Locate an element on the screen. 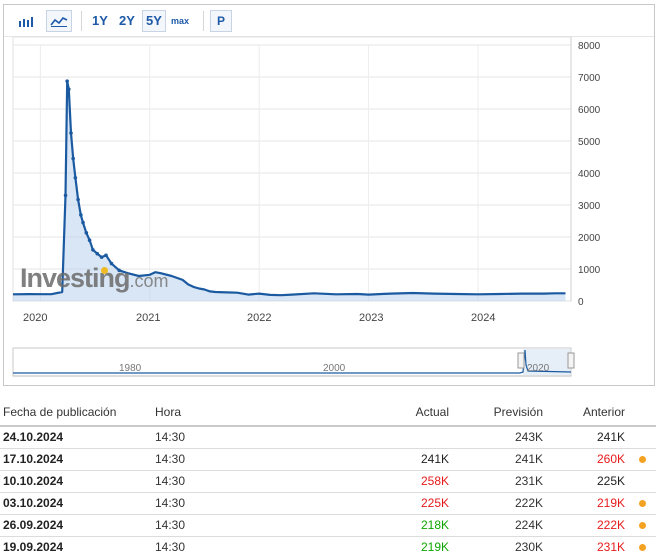  watermark-suffix: .com is located at coordinates (149, 281).